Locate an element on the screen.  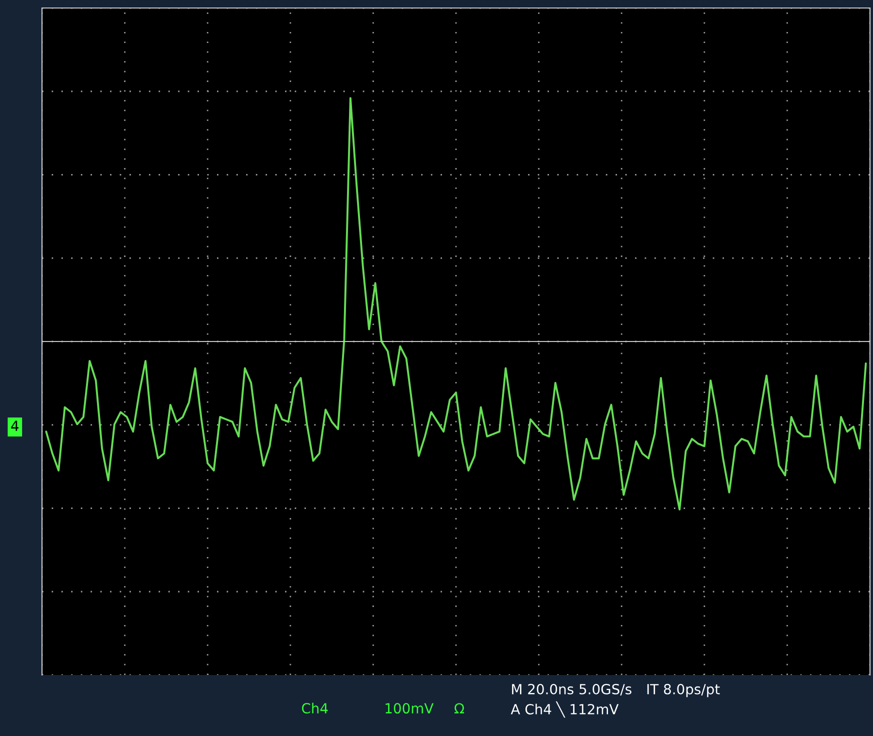
text: M 20.0ns 5.0GS/s is located at coordinates (572, 690).